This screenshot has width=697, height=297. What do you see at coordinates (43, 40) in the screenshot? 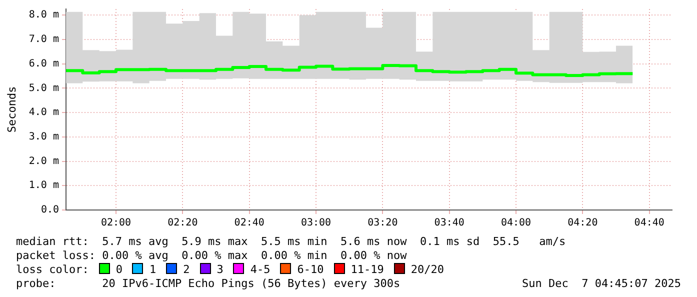
I see `y-tick-label: 7.0 m` at bounding box center [43, 40].